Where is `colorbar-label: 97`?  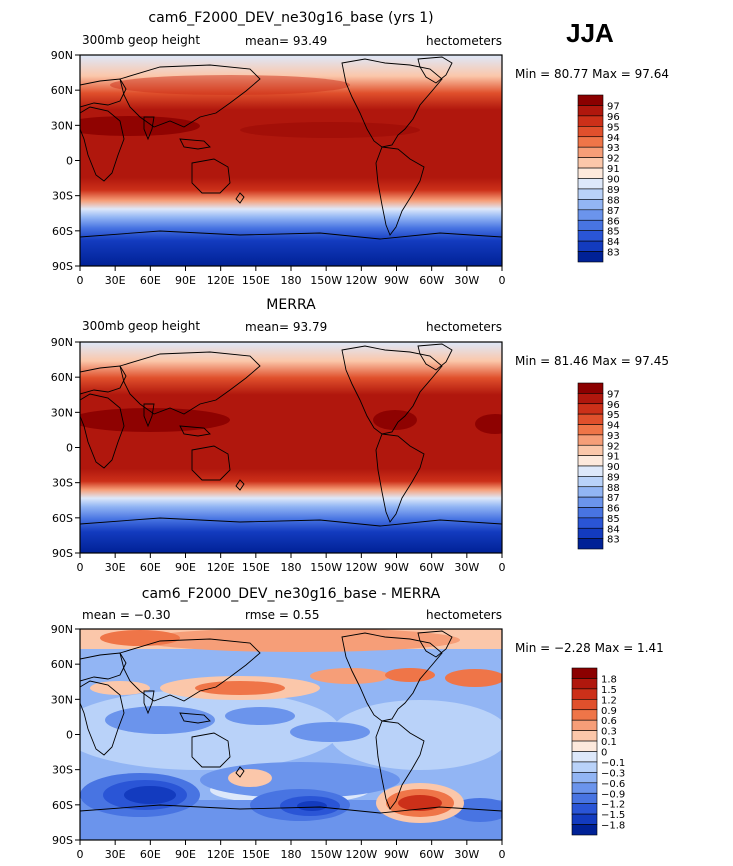 colorbar-label: 97 is located at coordinates (613, 394).